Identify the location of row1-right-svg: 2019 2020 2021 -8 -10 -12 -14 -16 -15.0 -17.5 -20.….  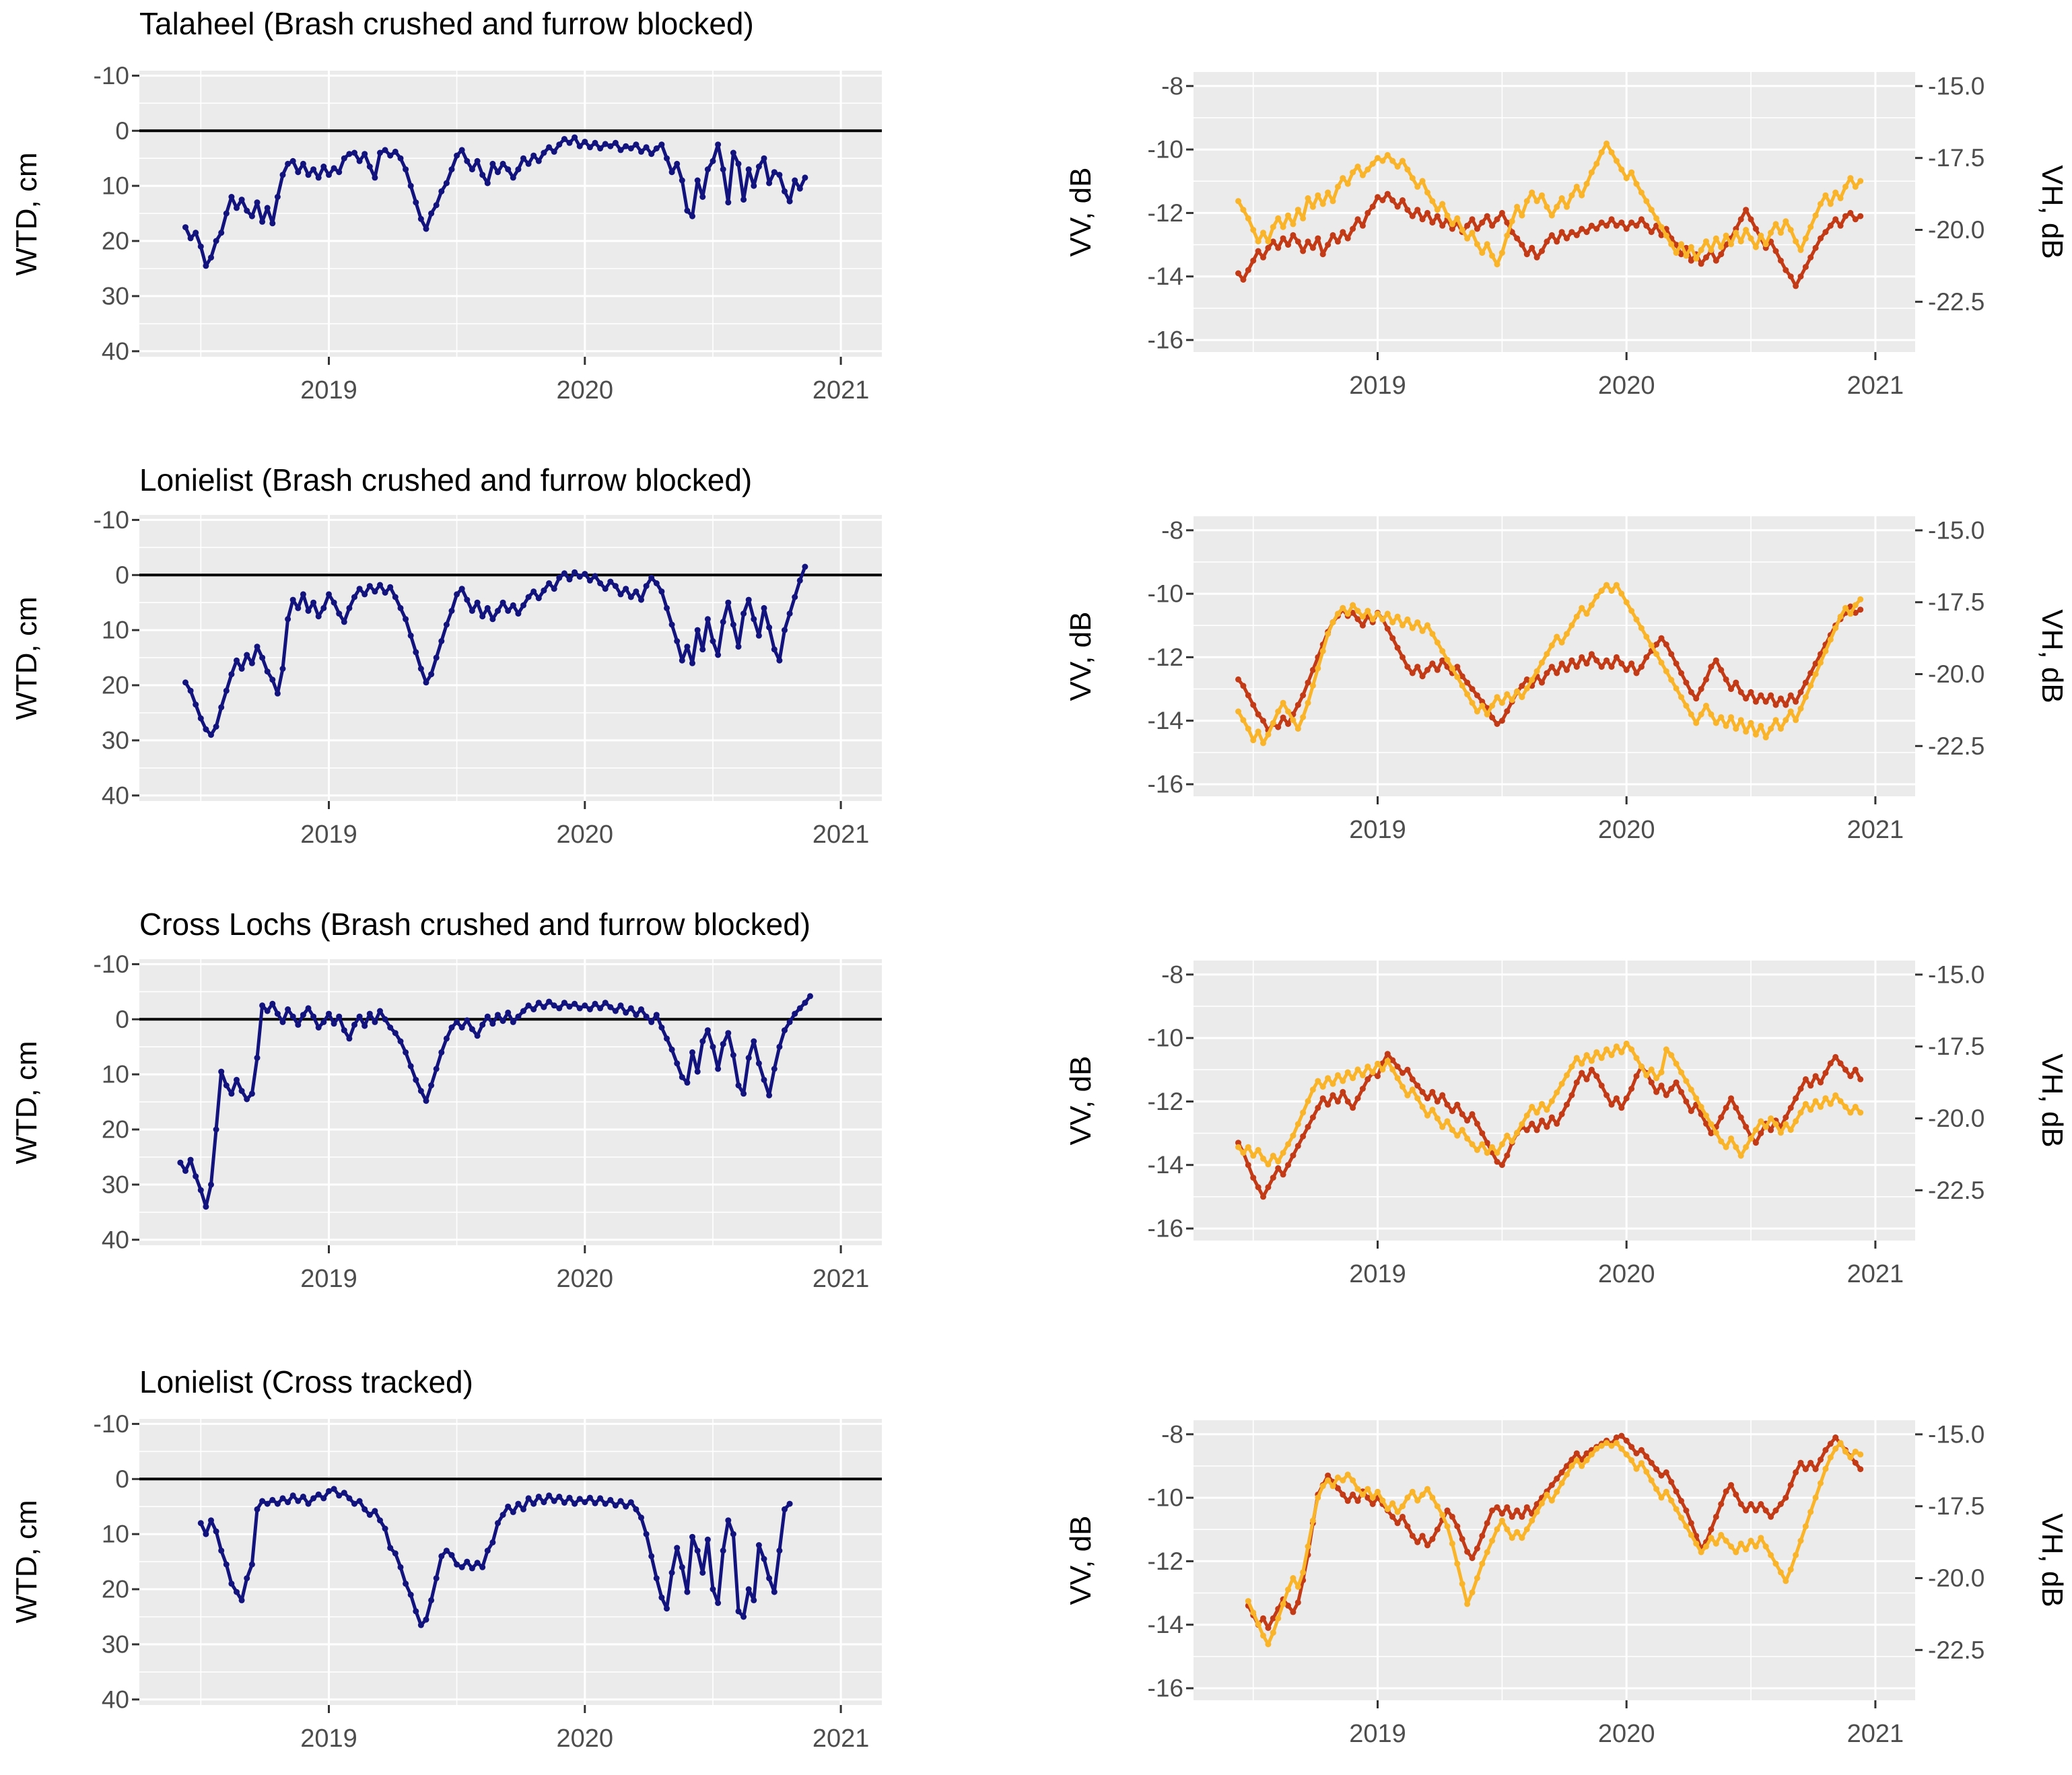
(1566, 236).